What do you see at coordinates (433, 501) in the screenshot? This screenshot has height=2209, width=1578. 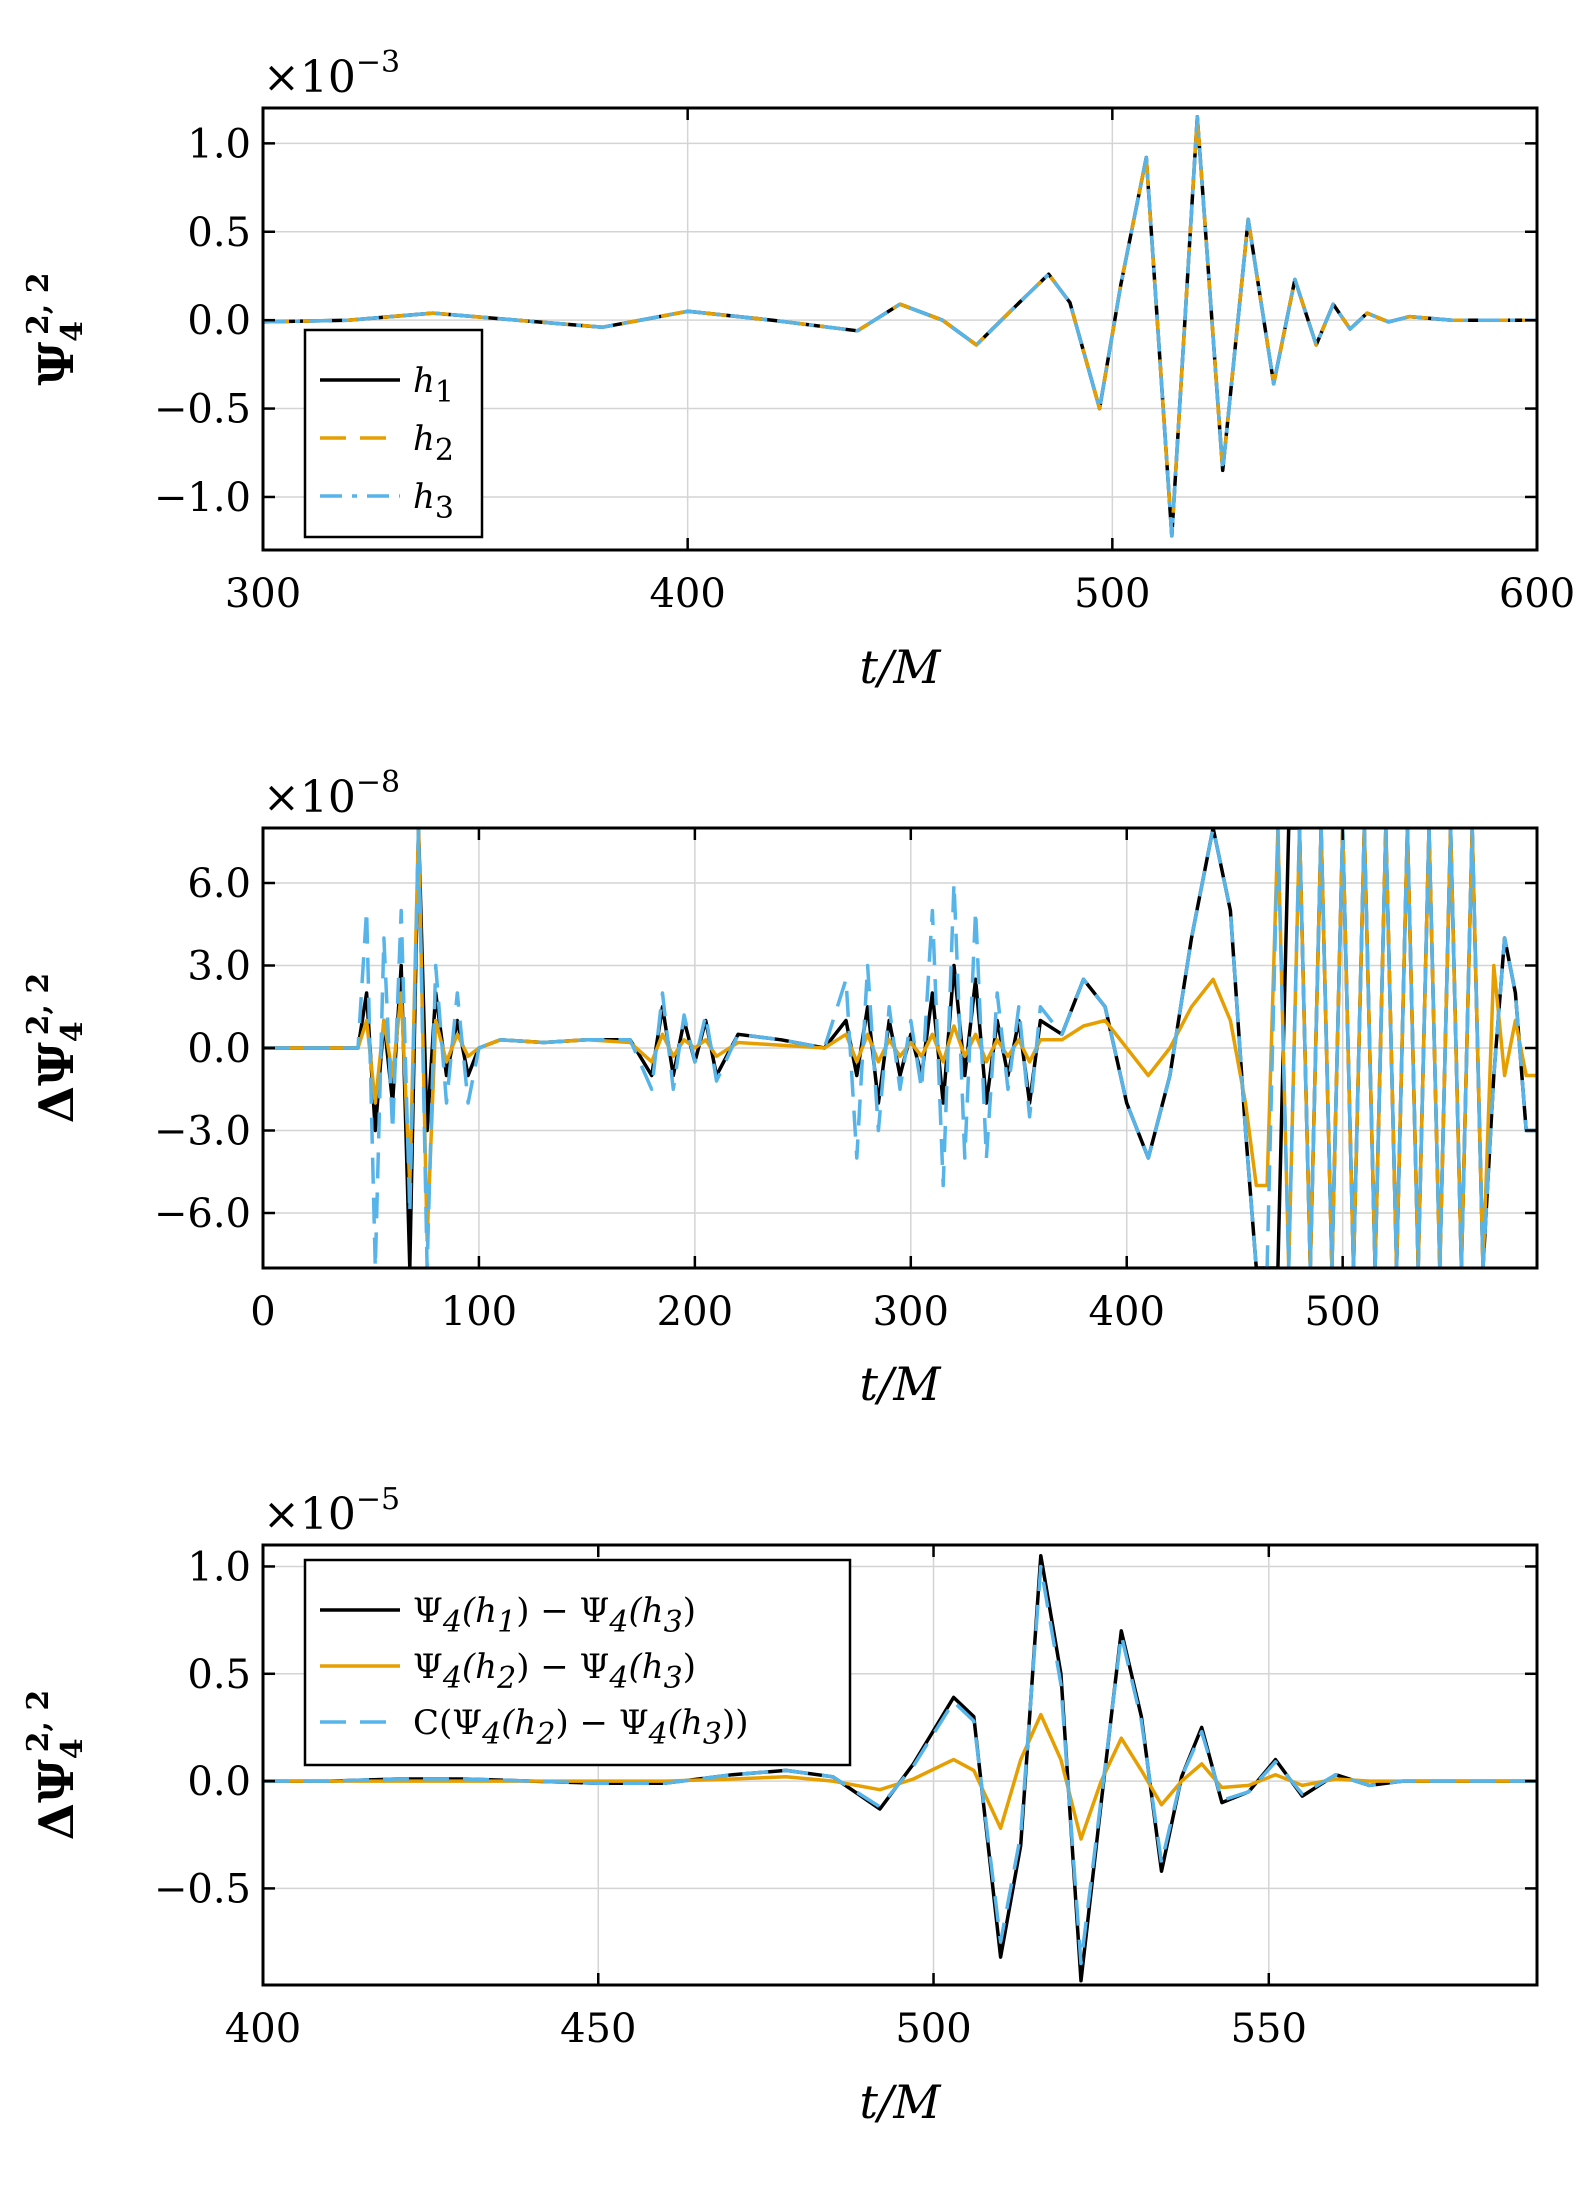 I see `legend-entry: h3` at bounding box center [433, 501].